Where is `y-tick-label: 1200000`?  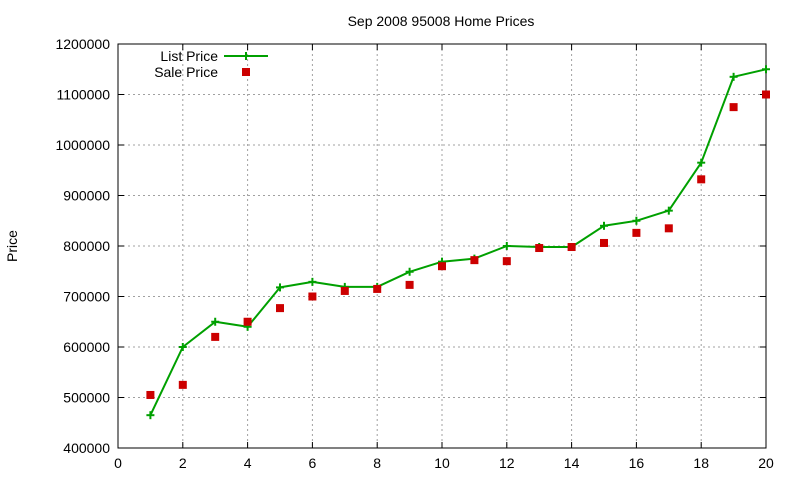 y-tick-label: 1200000 is located at coordinates (82, 44).